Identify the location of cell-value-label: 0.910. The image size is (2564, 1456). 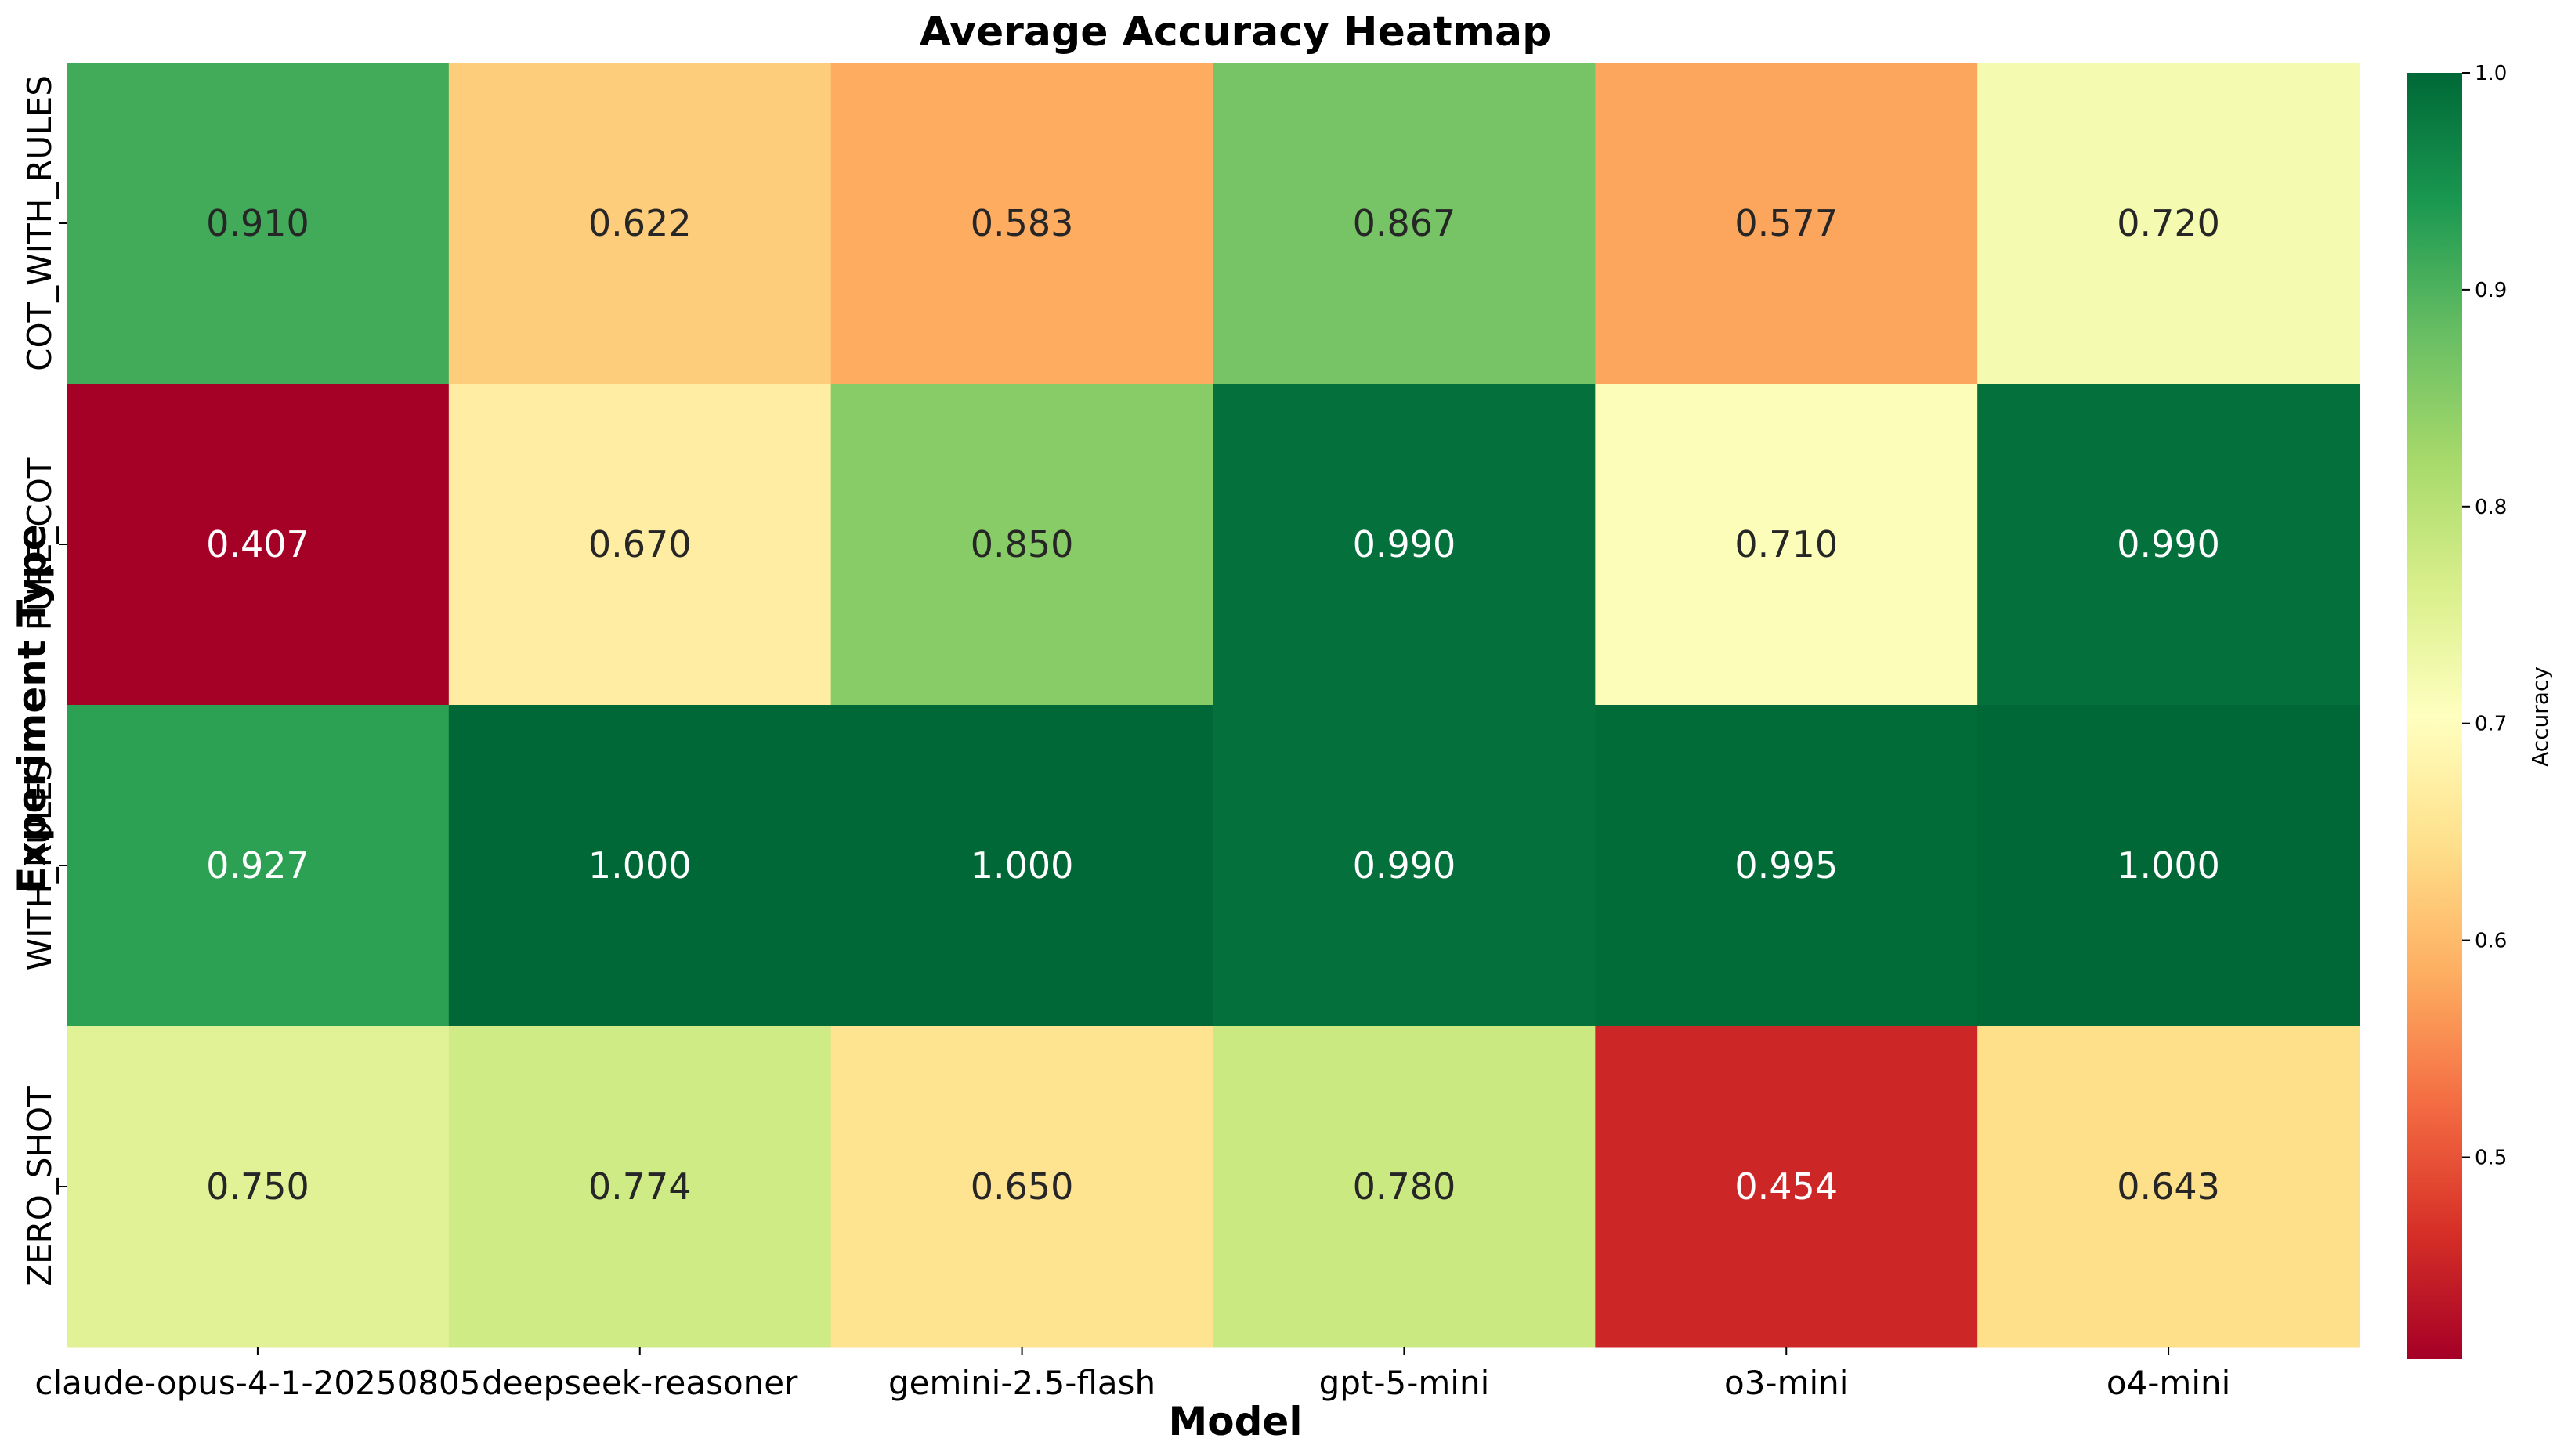
(257, 223).